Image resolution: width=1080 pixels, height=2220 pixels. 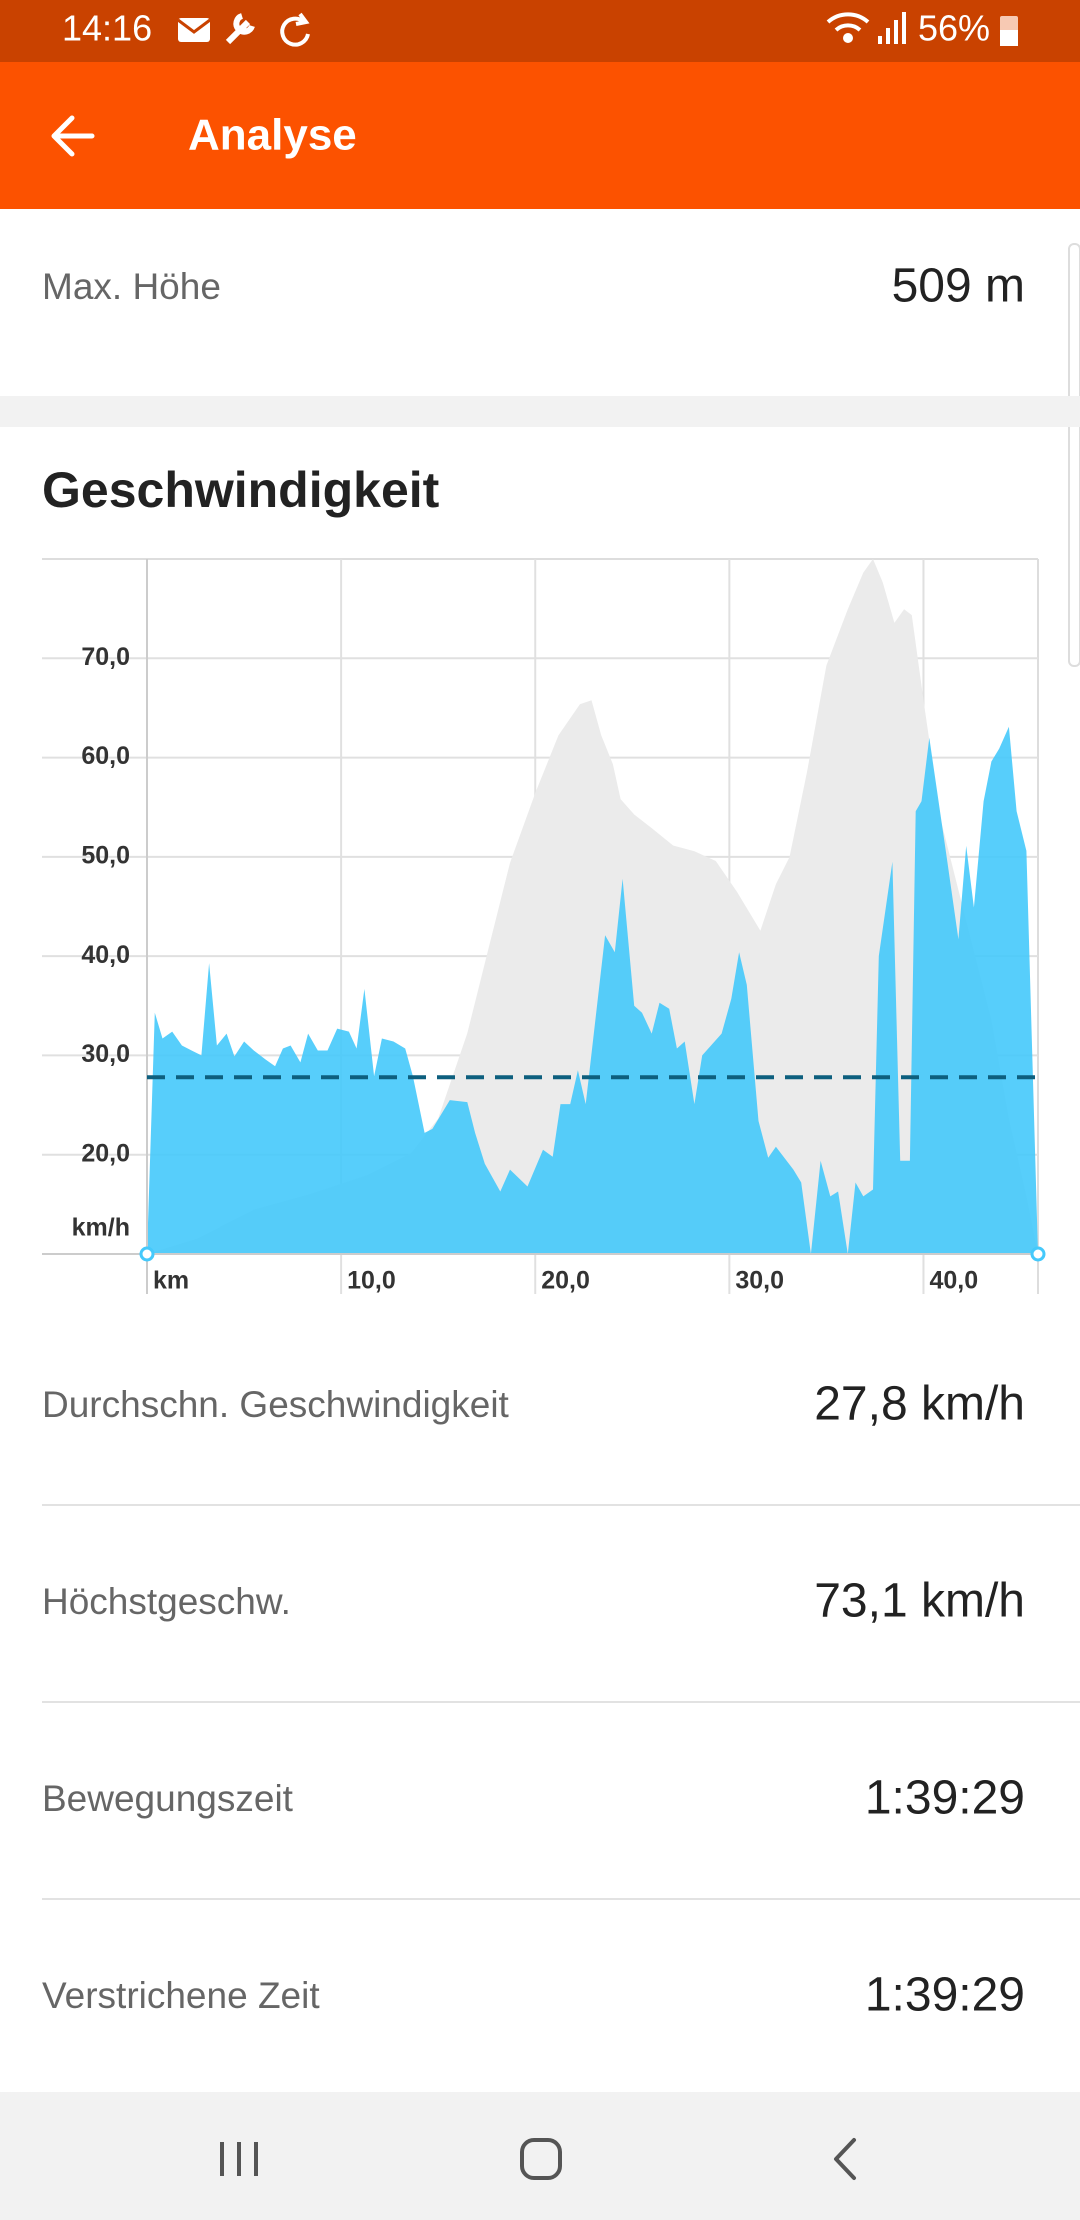 I want to click on stat-label: Verstrichene Zeit, so click(x=181, y=1995).